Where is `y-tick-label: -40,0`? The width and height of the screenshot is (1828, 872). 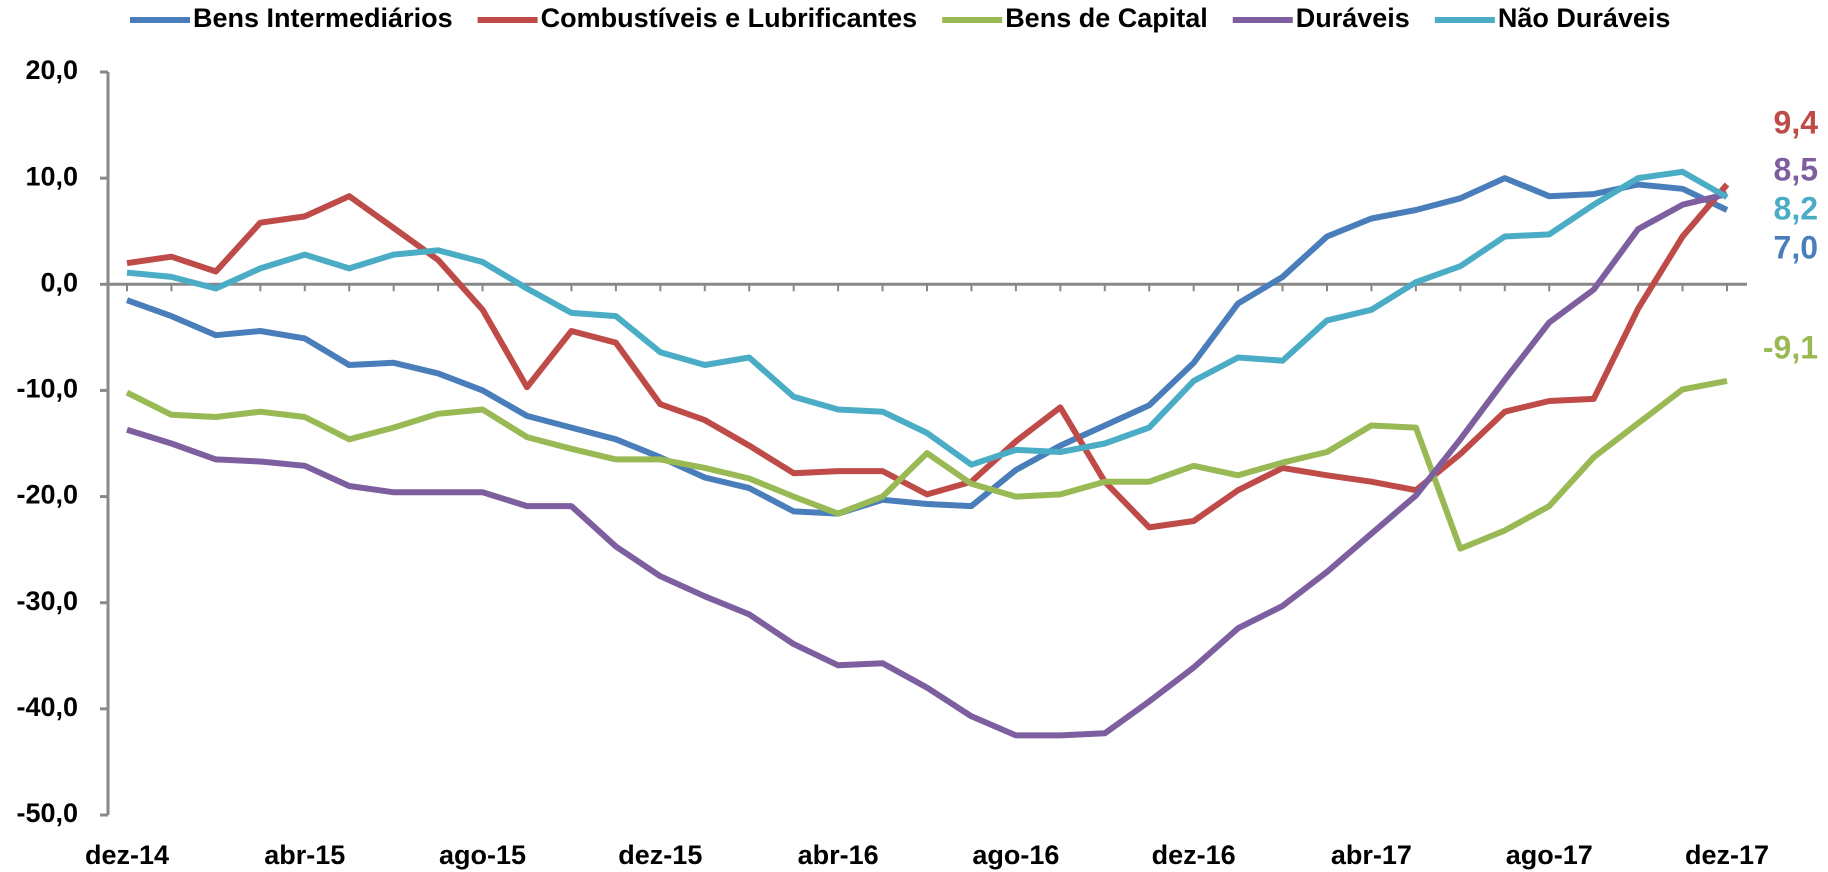
y-tick-label: -40,0 is located at coordinates (47, 707).